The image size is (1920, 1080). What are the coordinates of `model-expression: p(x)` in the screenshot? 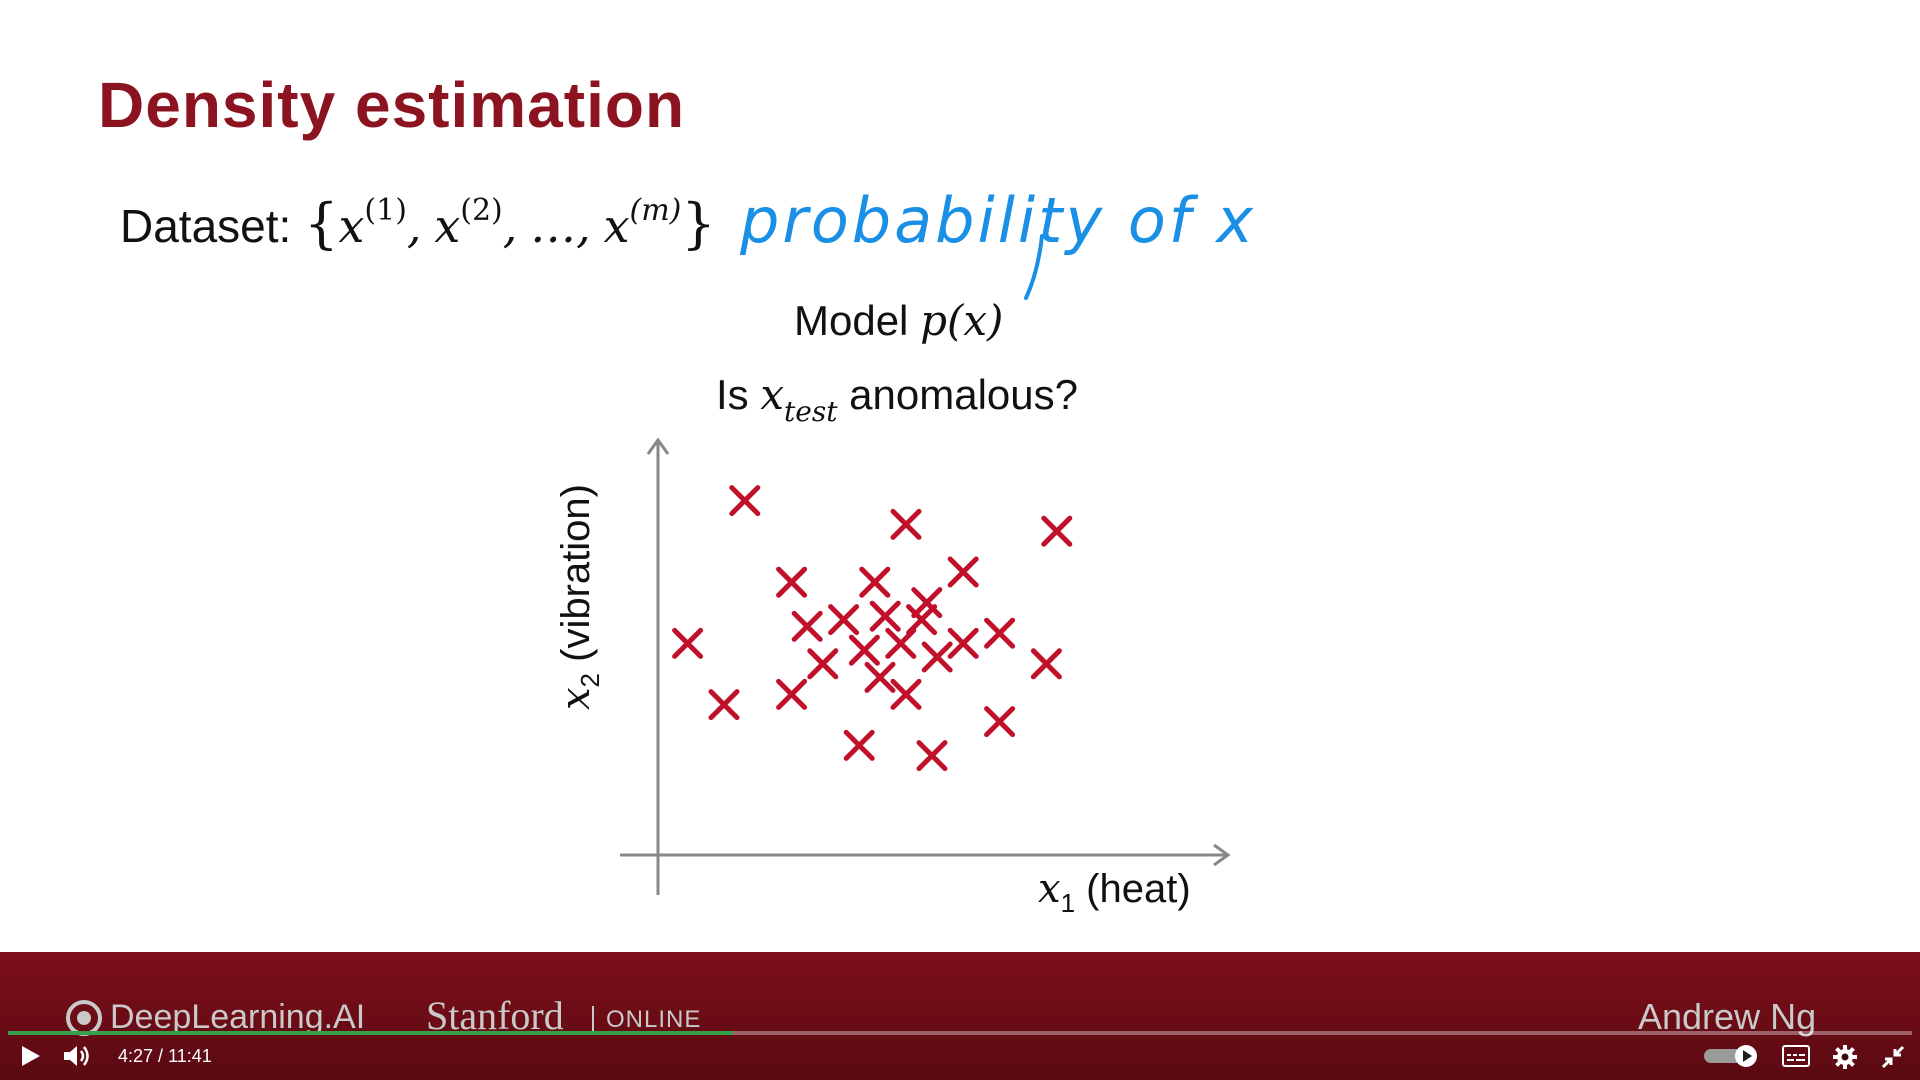 It's located at (962, 320).